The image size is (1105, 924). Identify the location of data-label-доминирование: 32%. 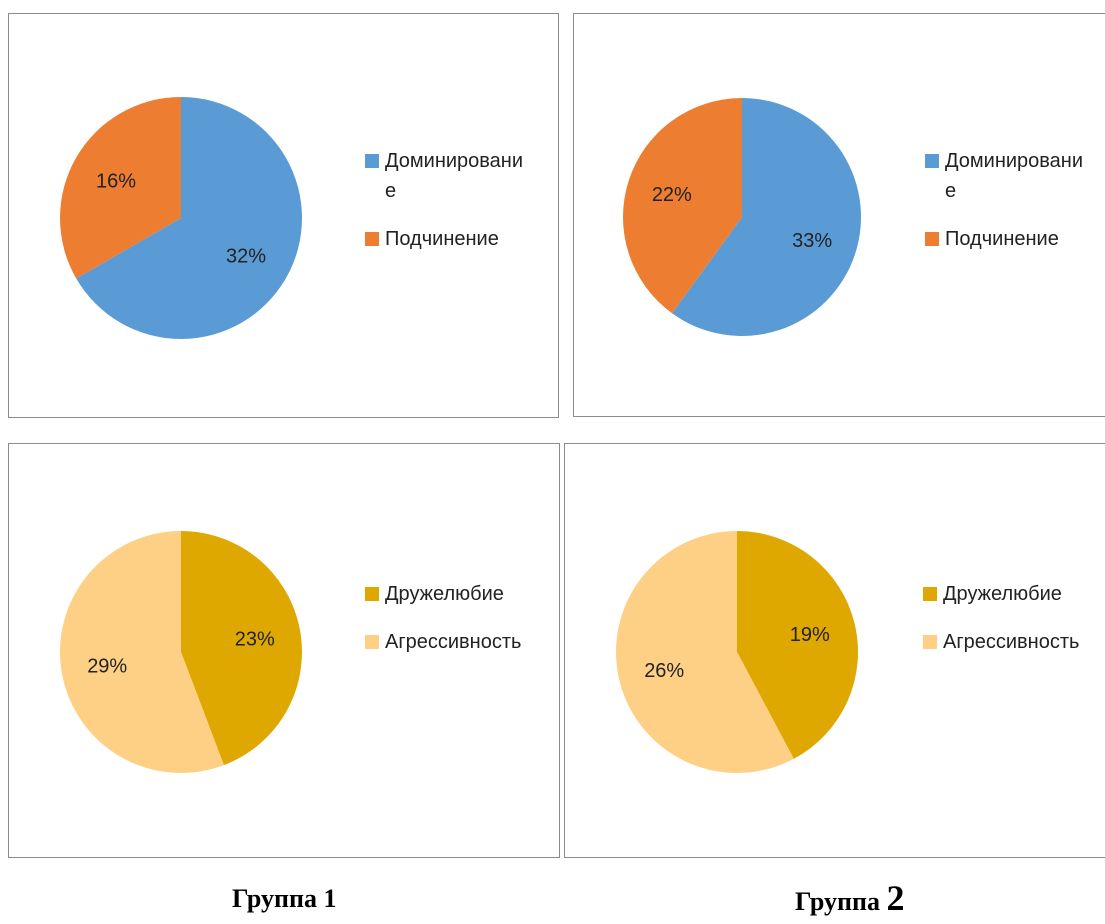
(246, 257).